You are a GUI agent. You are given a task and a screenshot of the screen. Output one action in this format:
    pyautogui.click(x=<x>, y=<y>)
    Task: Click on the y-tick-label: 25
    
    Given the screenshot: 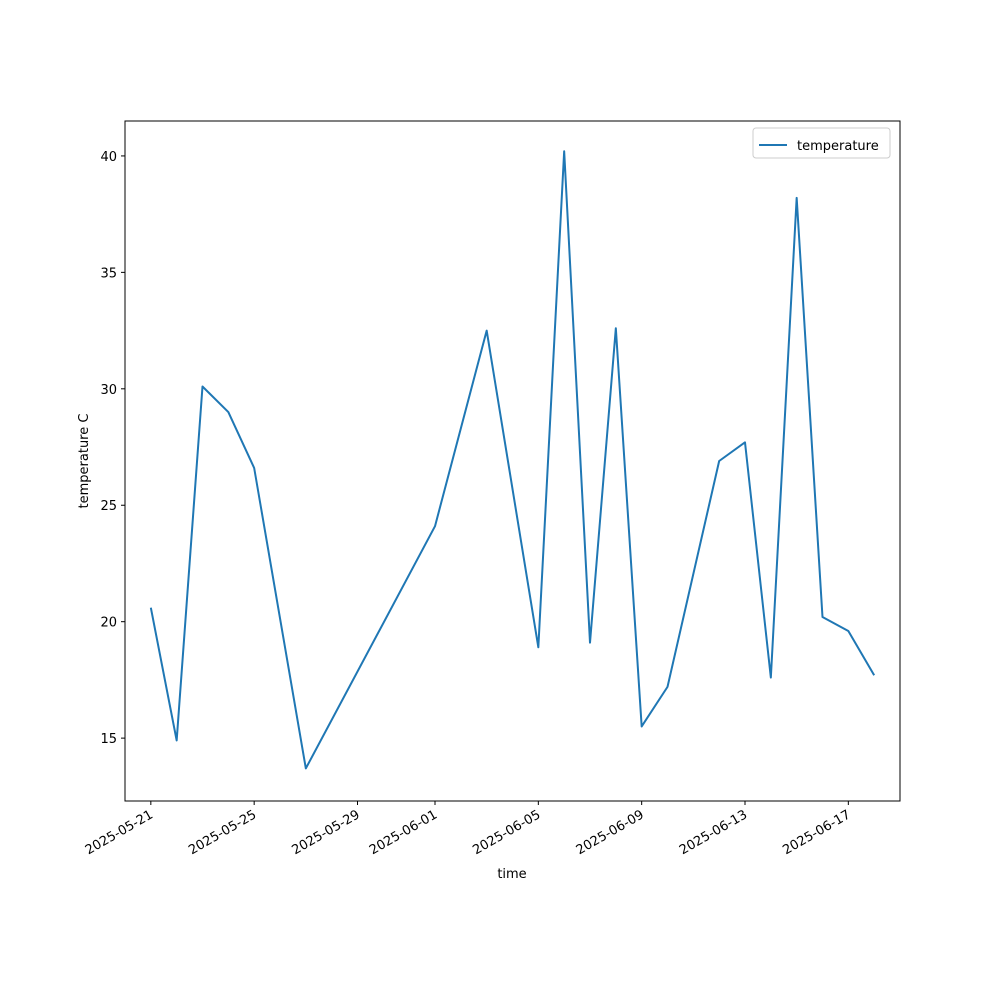 What is the action you would take?
    pyautogui.click(x=108, y=506)
    